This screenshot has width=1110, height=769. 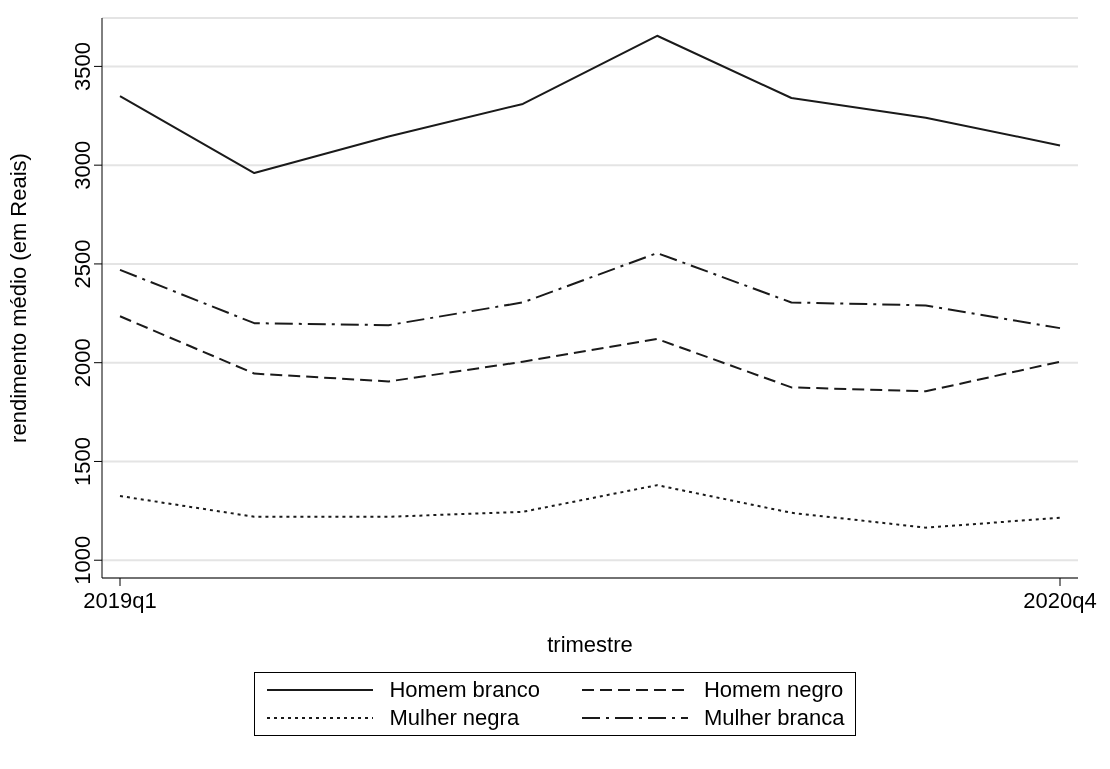 What do you see at coordinates (120, 600) in the screenshot?
I see `x-tick-label: 2019q1` at bounding box center [120, 600].